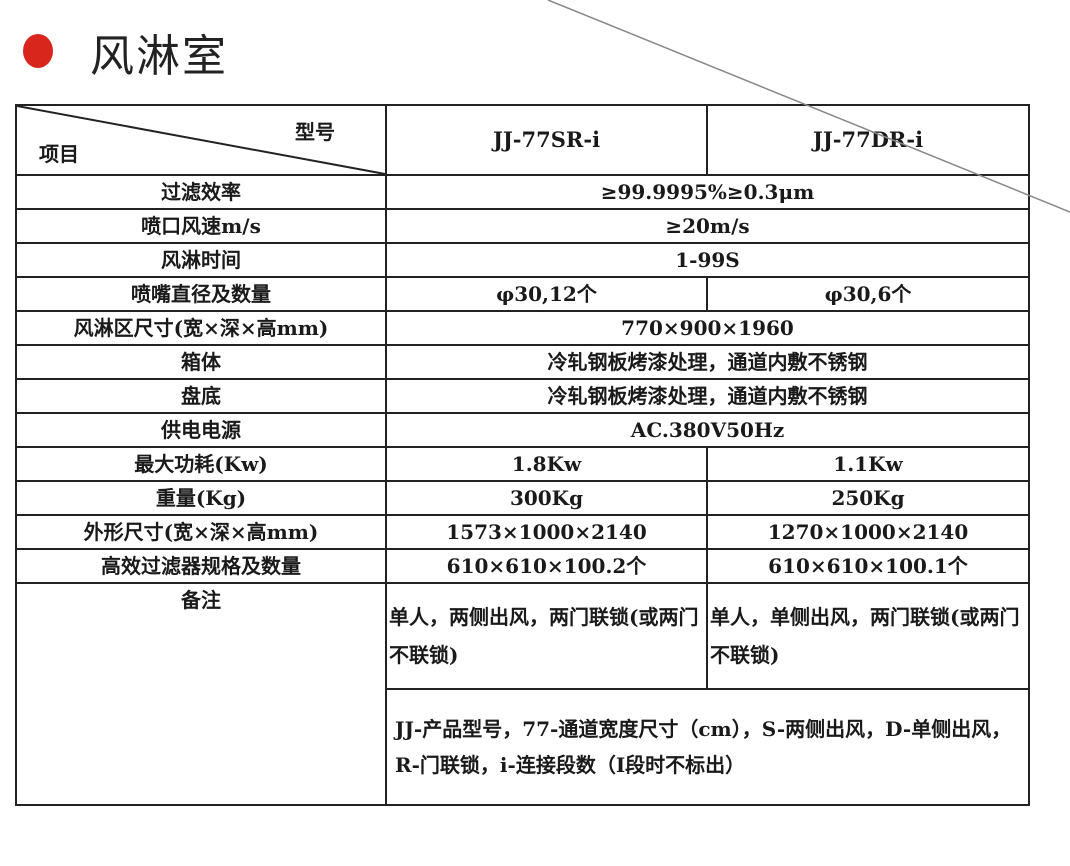 The width and height of the screenshot is (1070, 866). What do you see at coordinates (201, 362) in the screenshot?
I see `row-label: 箱体` at bounding box center [201, 362].